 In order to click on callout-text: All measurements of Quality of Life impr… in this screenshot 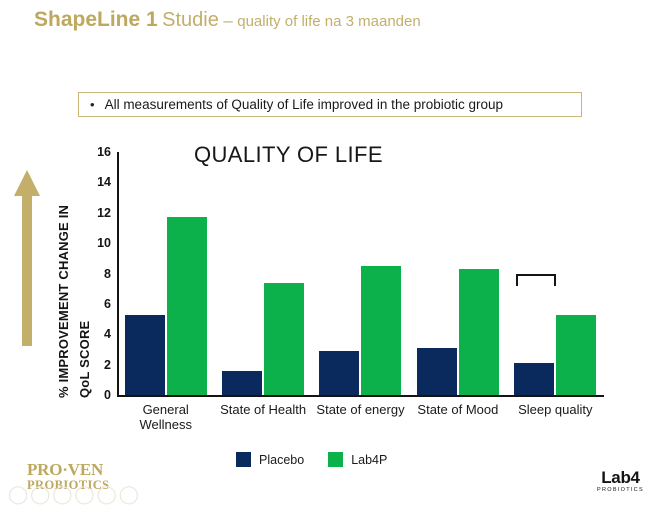, I will do `click(304, 104)`.